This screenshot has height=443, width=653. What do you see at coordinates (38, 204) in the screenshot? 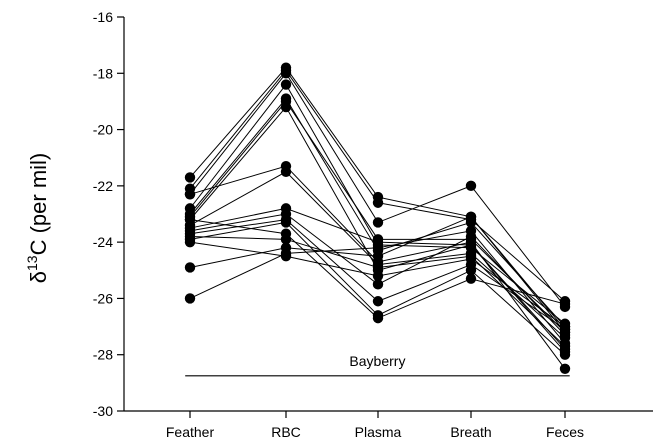
I see `y-axis-label-text: C (per mil)` at bounding box center [38, 204].